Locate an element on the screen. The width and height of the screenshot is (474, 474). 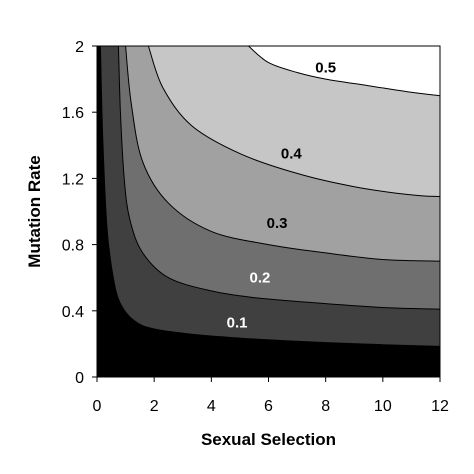
contour-band-0.5 is located at coordinates (344, 71).